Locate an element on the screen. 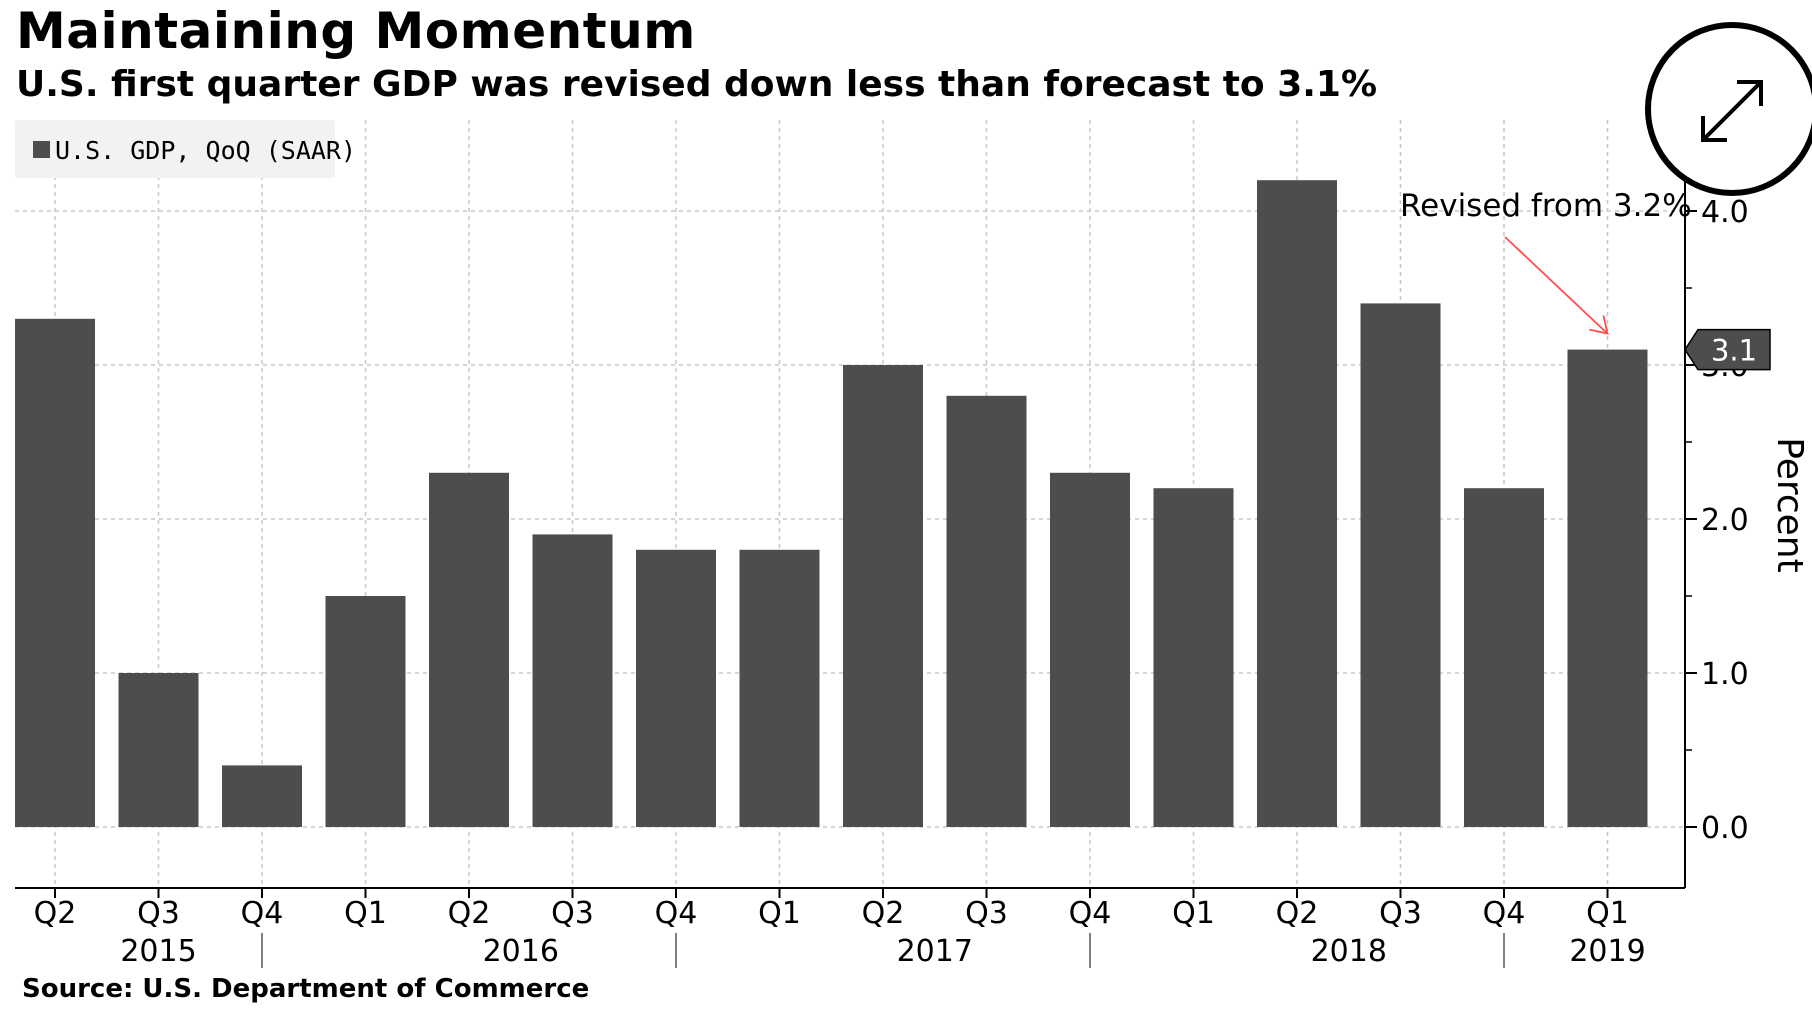  x-year-label: 2015 is located at coordinates (158, 951).